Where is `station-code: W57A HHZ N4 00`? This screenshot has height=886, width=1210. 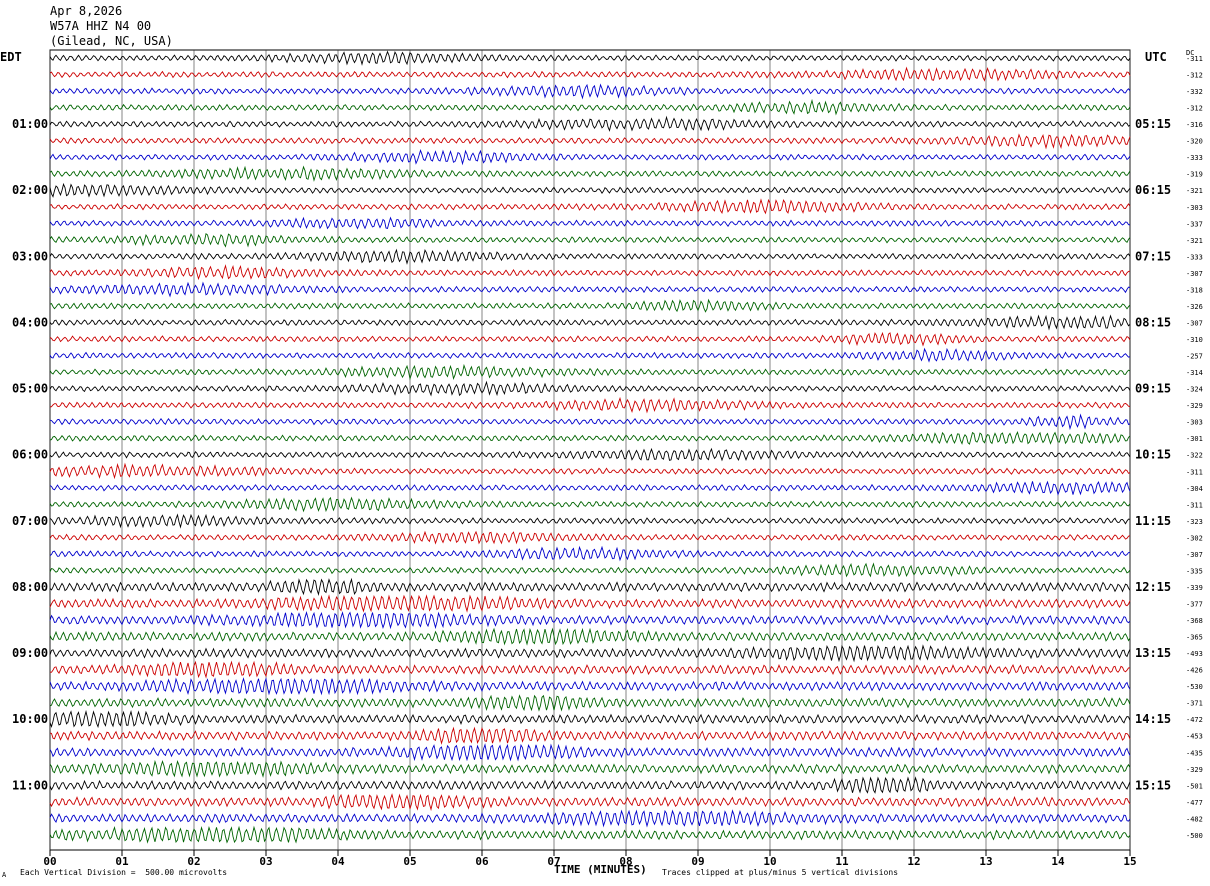 station-code: W57A HHZ N4 00 is located at coordinates (101, 26).